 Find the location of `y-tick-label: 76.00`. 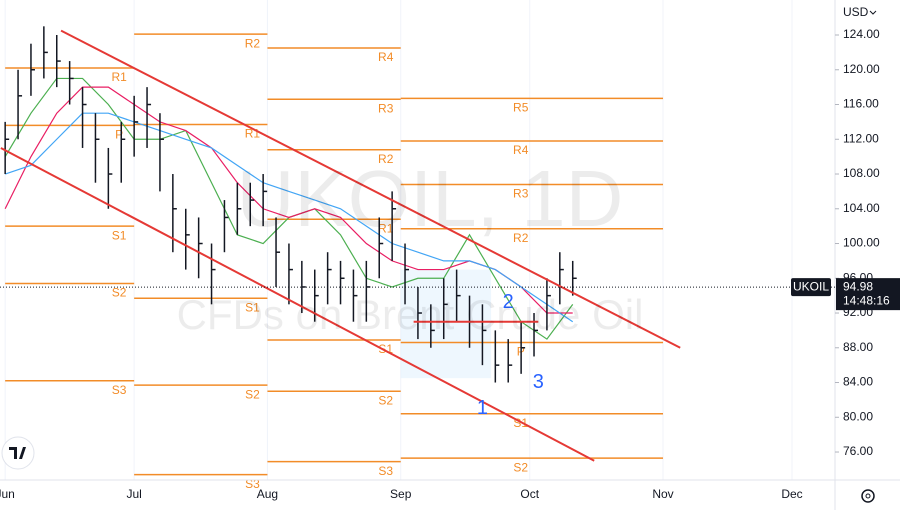

y-tick-label: 76.00 is located at coordinates (858, 451).